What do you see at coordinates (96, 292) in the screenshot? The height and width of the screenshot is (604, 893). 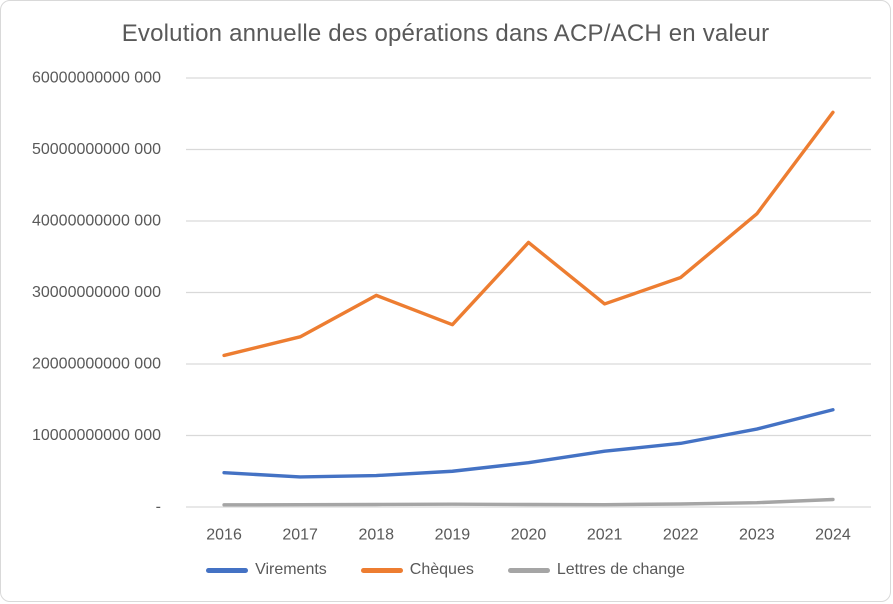 I see `y-axis-tick-label: 30000000000 000` at bounding box center [96, 292].